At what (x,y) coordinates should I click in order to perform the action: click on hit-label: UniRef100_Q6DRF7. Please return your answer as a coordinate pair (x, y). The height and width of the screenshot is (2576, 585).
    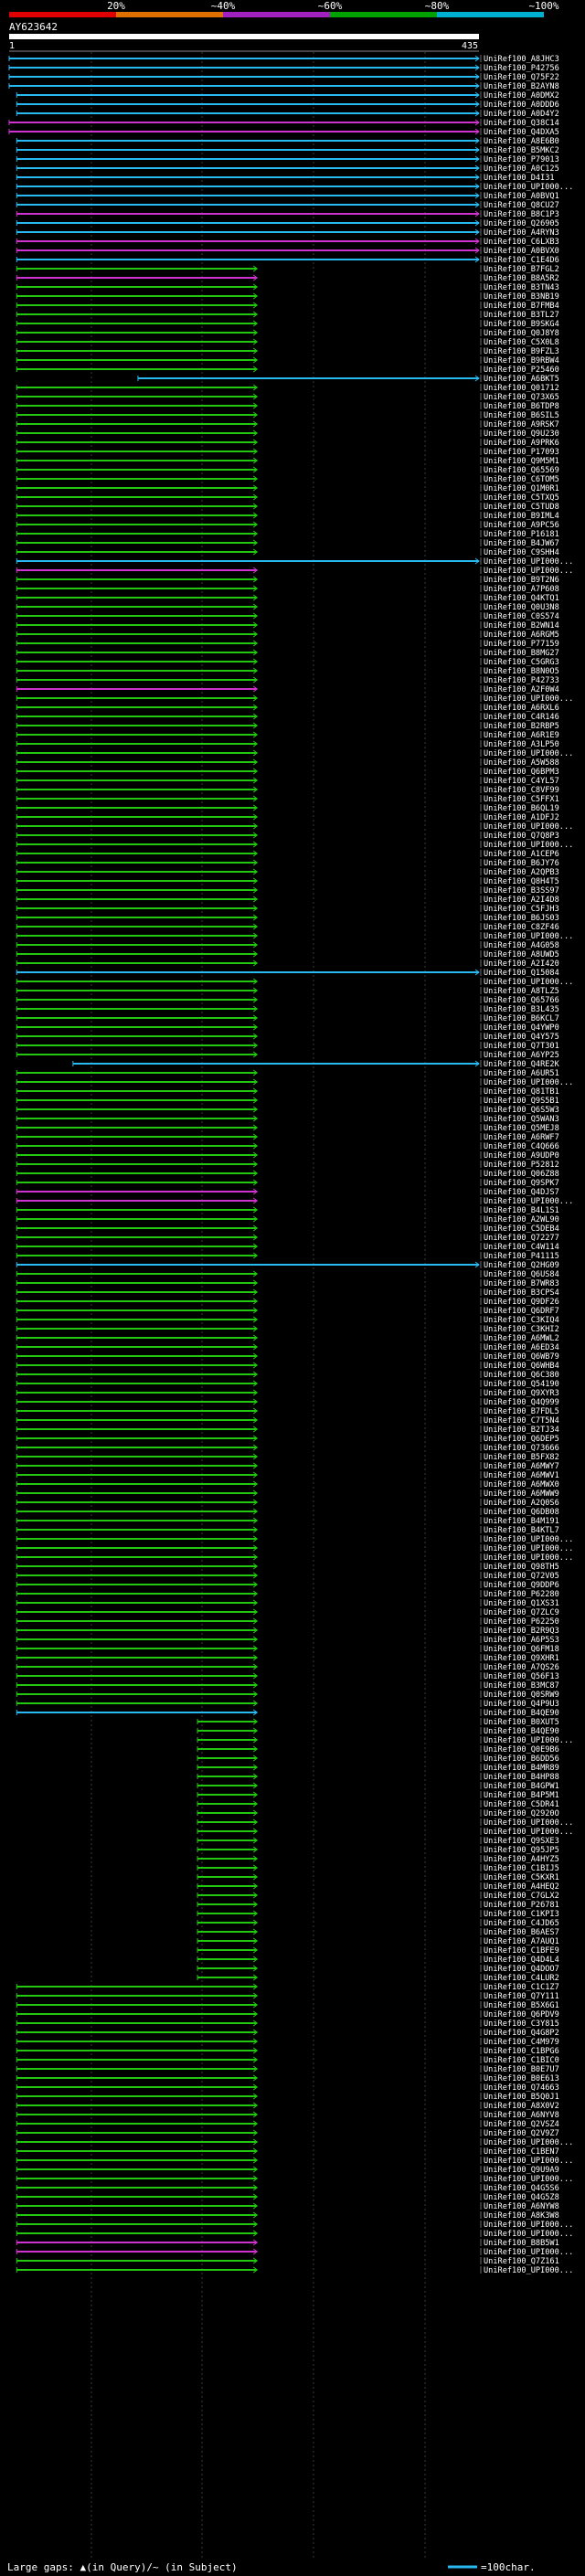
    Looking at the image, I should click on (521, 1311).